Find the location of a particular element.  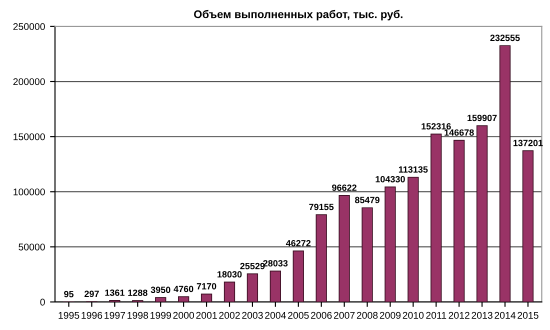

x-tick-label: 1999 is located at coordinates (160, 315).